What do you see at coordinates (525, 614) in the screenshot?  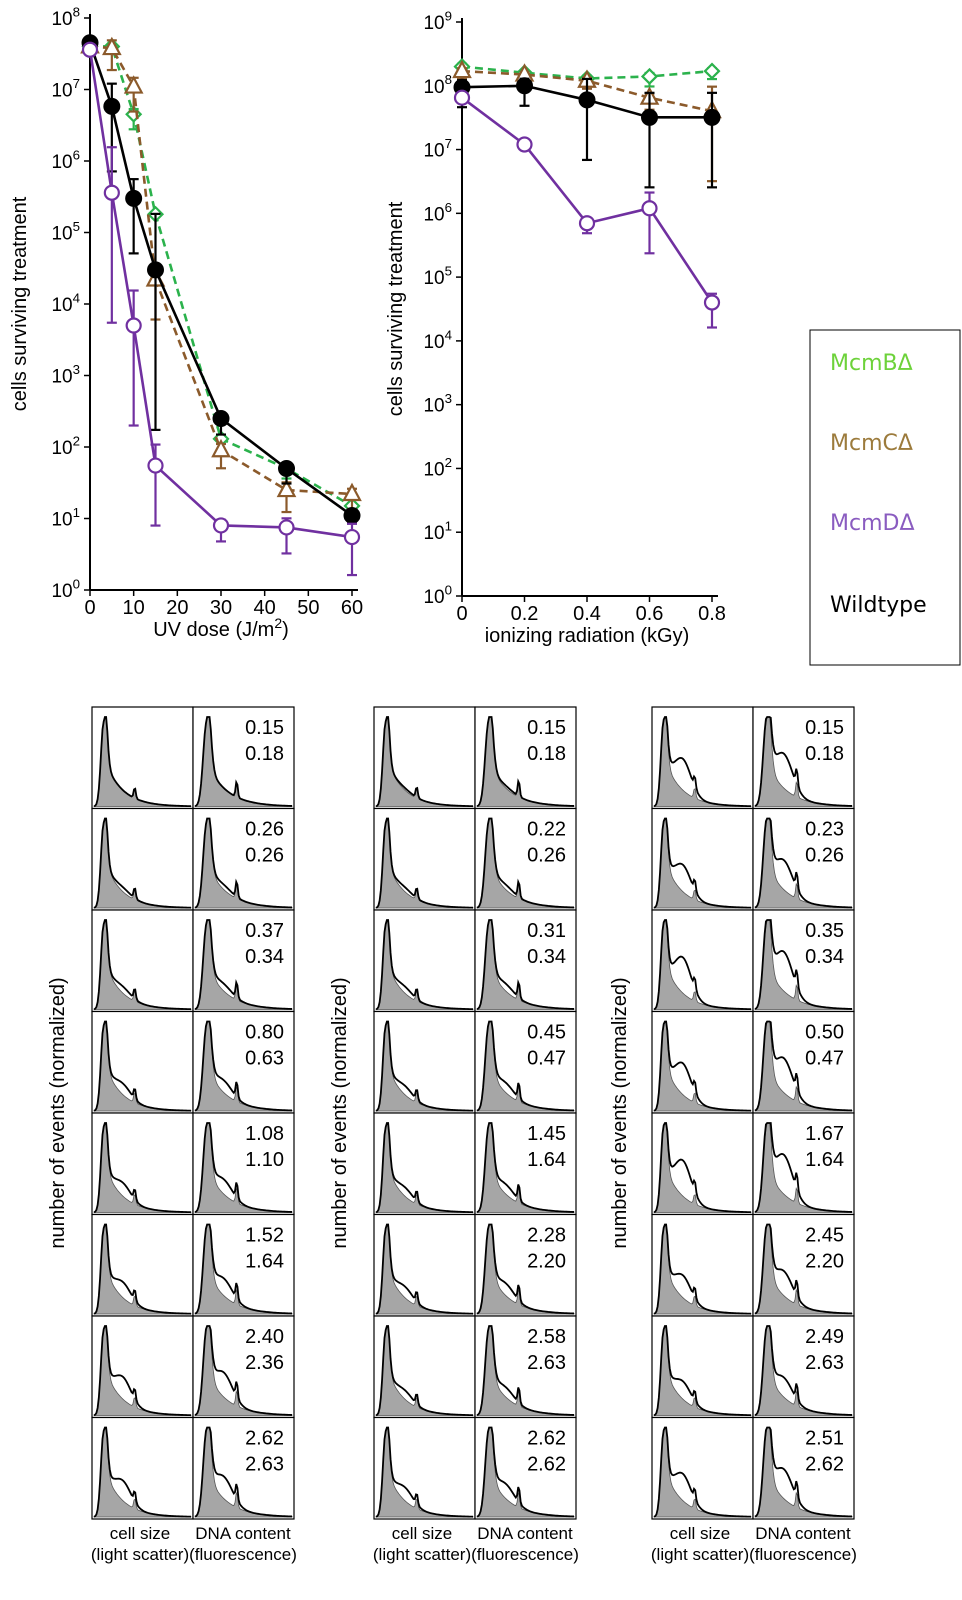 I see `x-tick-label: 0.2` at bounding box center [525, 614].